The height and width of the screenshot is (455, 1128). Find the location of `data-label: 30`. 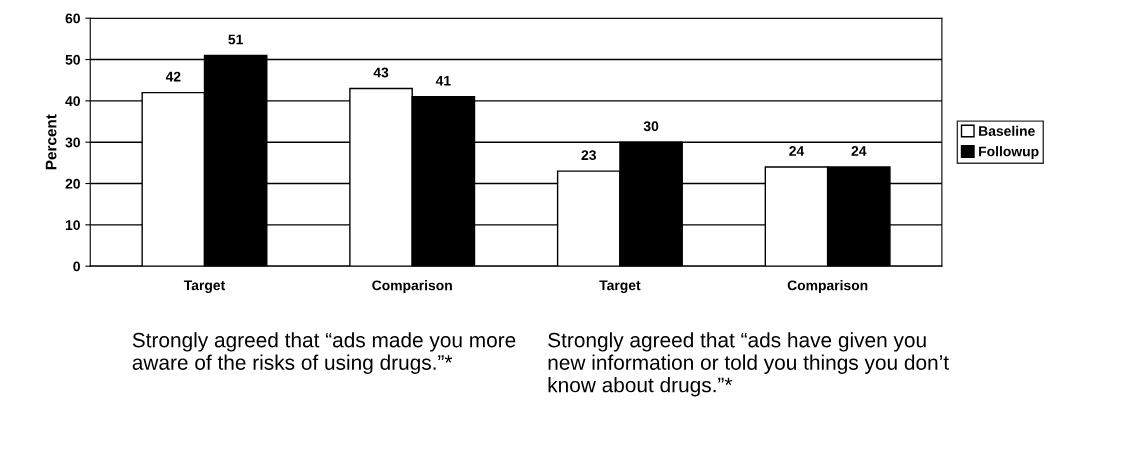

data-label: 30 is located at coordinates (651, 126).